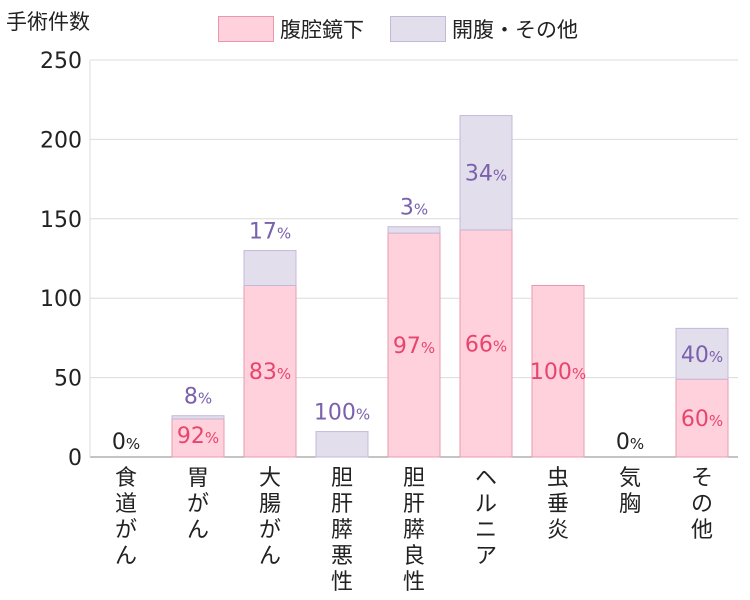 Image resolution: width=750 pixels, height=600 pixels. What do you see at coordinates (558, 504) in the screenshot?
I see `x-tick-label-6: 虫垂炎` at bounding box center [558, 504].